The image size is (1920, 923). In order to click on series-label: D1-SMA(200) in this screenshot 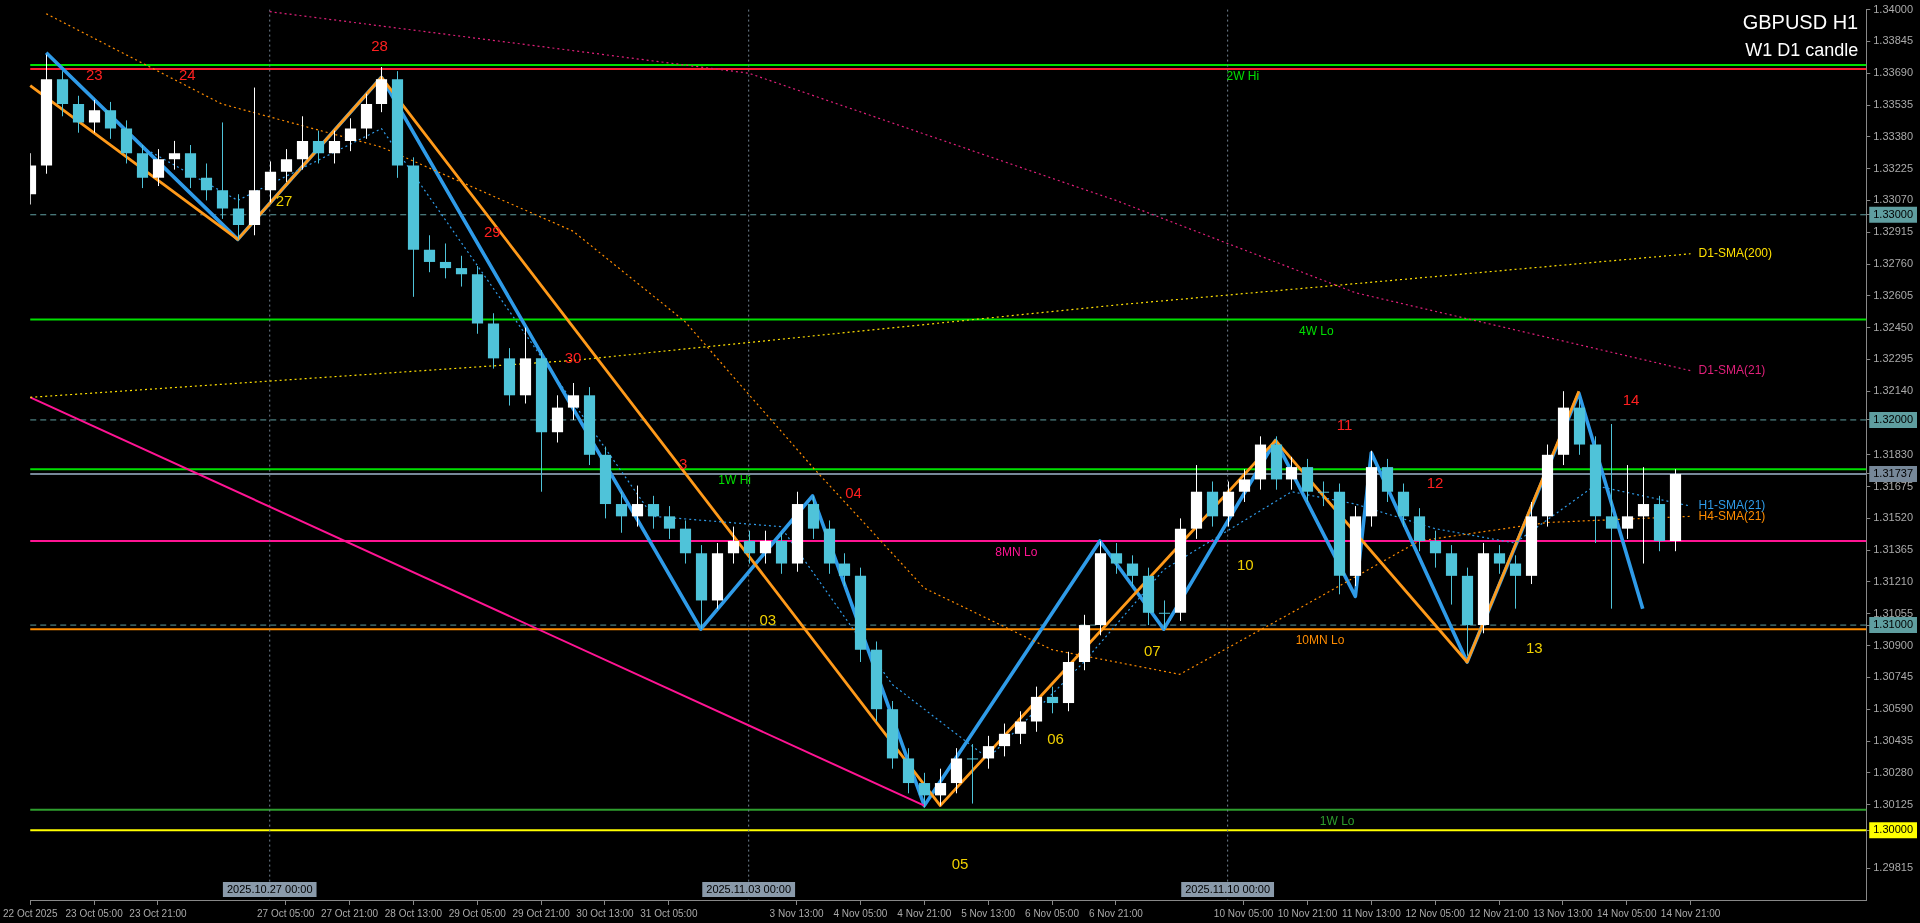, I will do `click(1735, 253)`.